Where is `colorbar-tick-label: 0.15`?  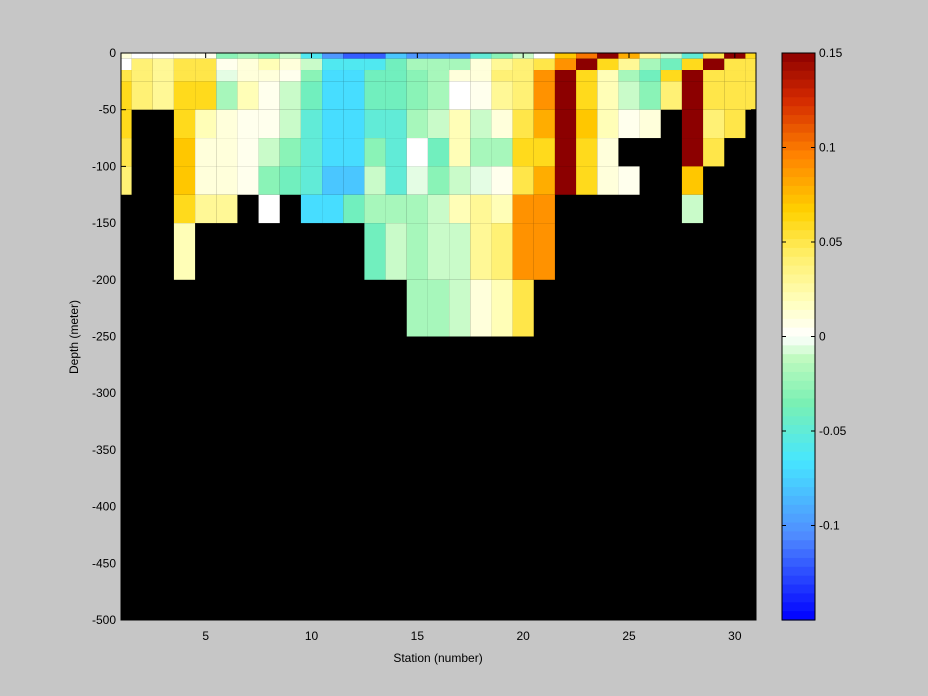
colorbar-tick-label: 0.15 is located at coordinates (831, 53).